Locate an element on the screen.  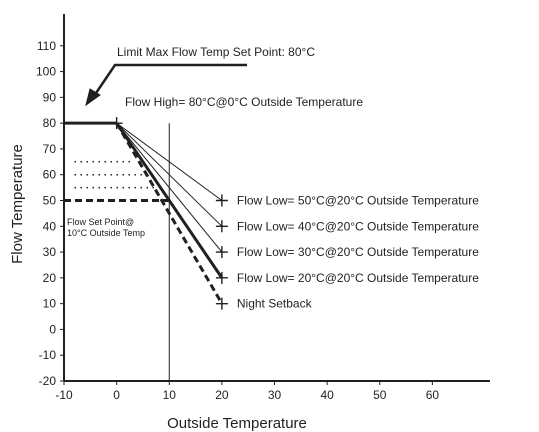
x-tick-label: 50 is located at coordinates (380, 395).